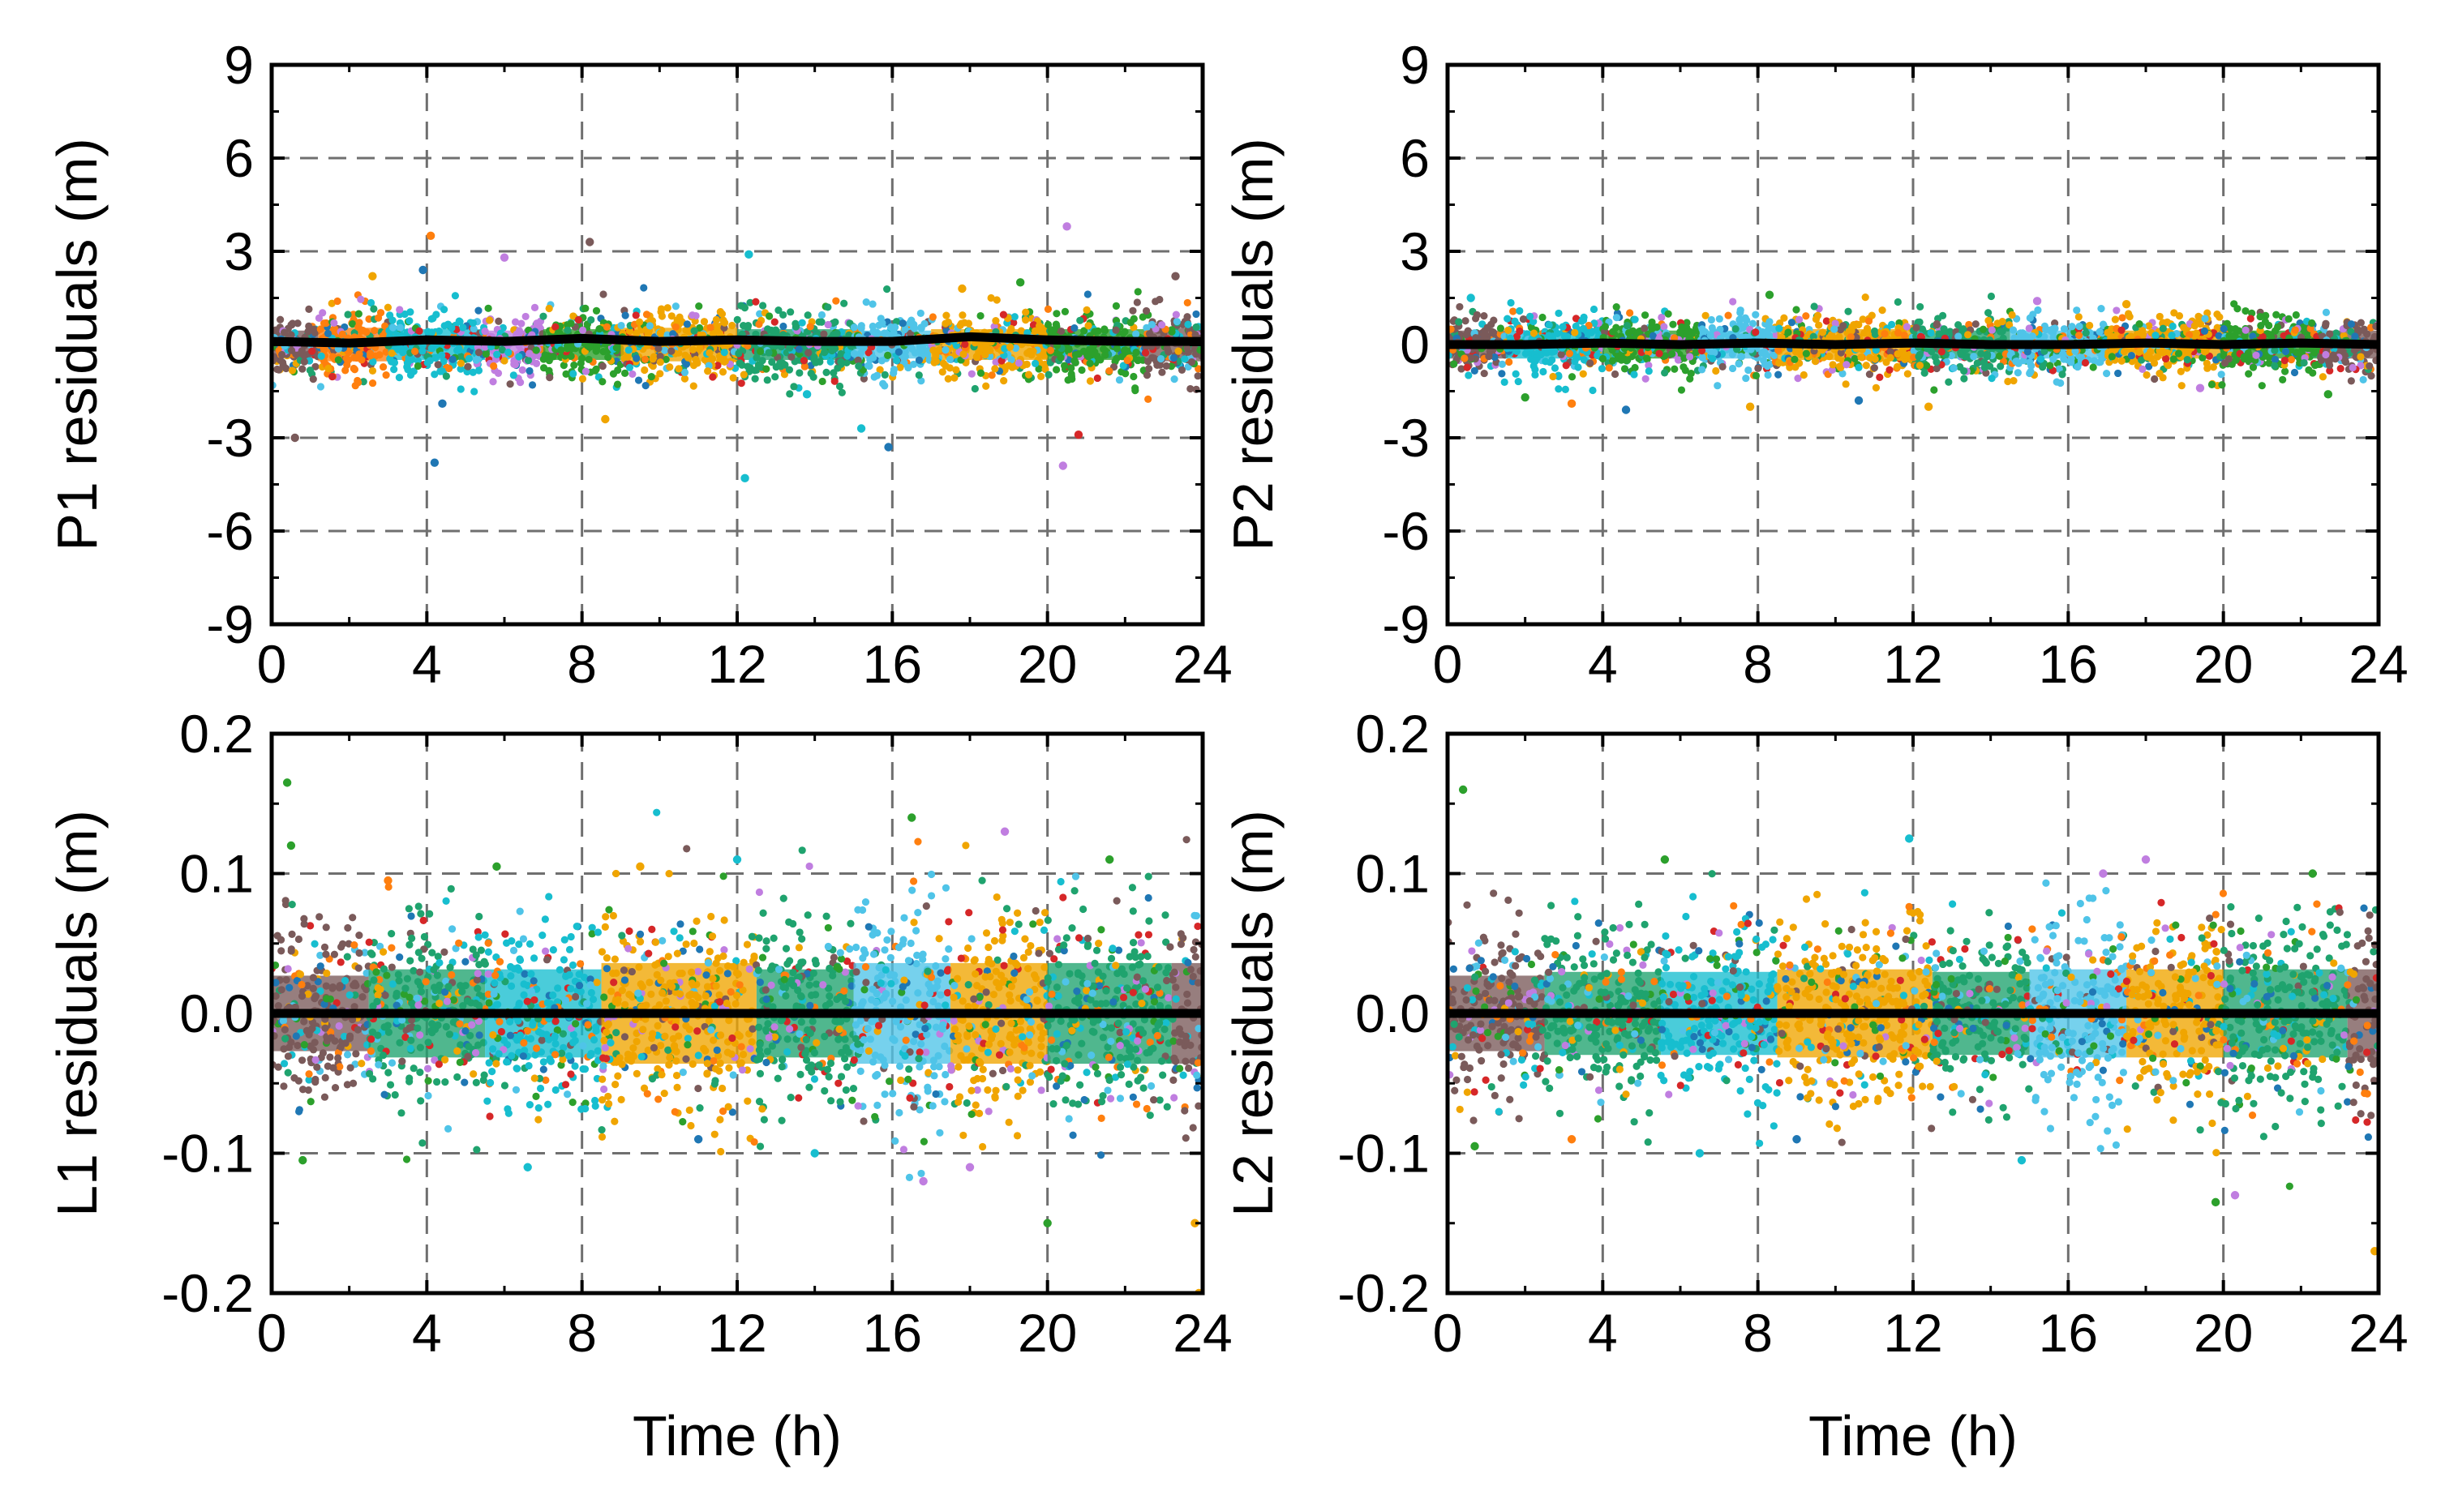 The image size is (2441, 1512). Describe the element at coordinates (230, 438) in the screenshot. I see `ytick-label-p1-4: -3` at that location.